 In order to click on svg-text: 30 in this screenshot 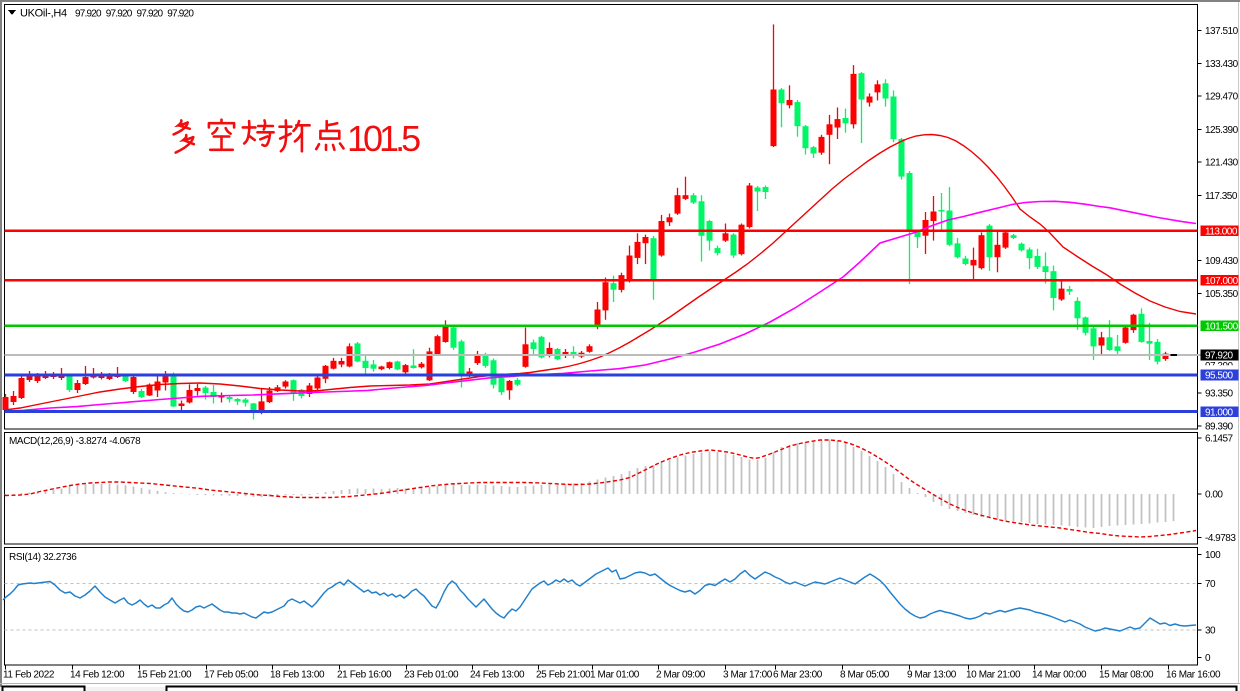, I will do `click(1210, 630)`.